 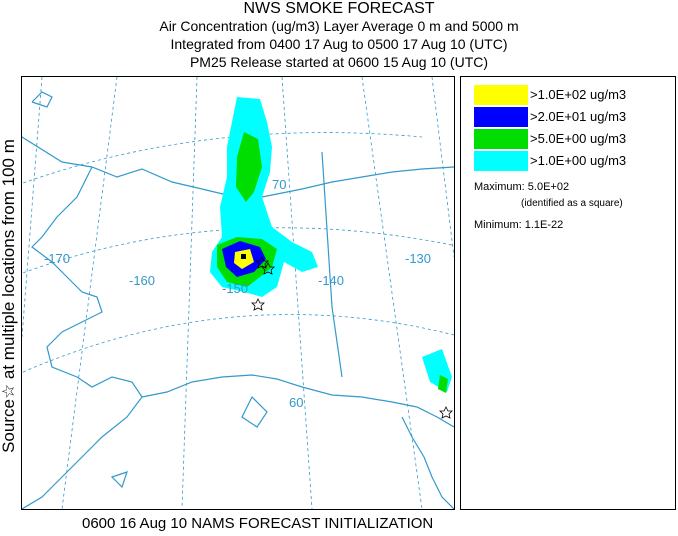 What do you see at coordinates (235, 288) in the screenshot?
I see `lon-label-150: -150` at bounding box center [235, 288].